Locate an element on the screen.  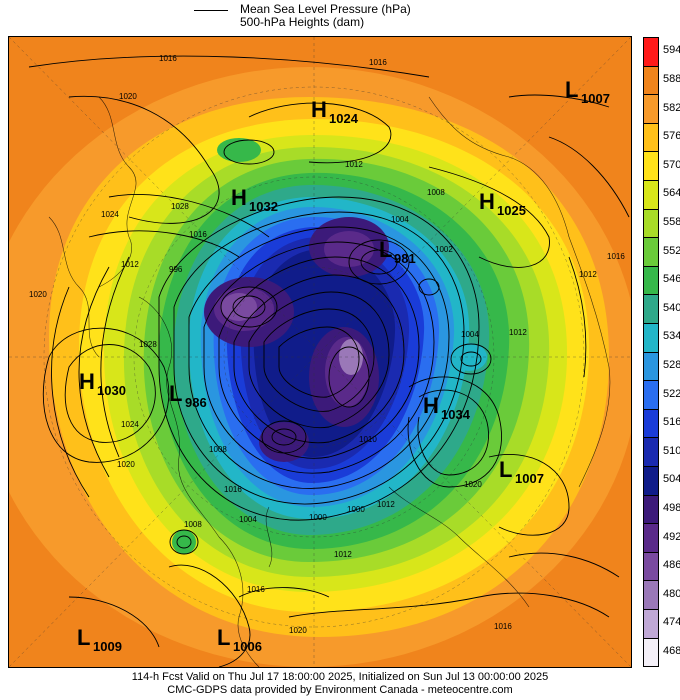
pressure-center-value: 1009 is located at coordinates (107, 646).